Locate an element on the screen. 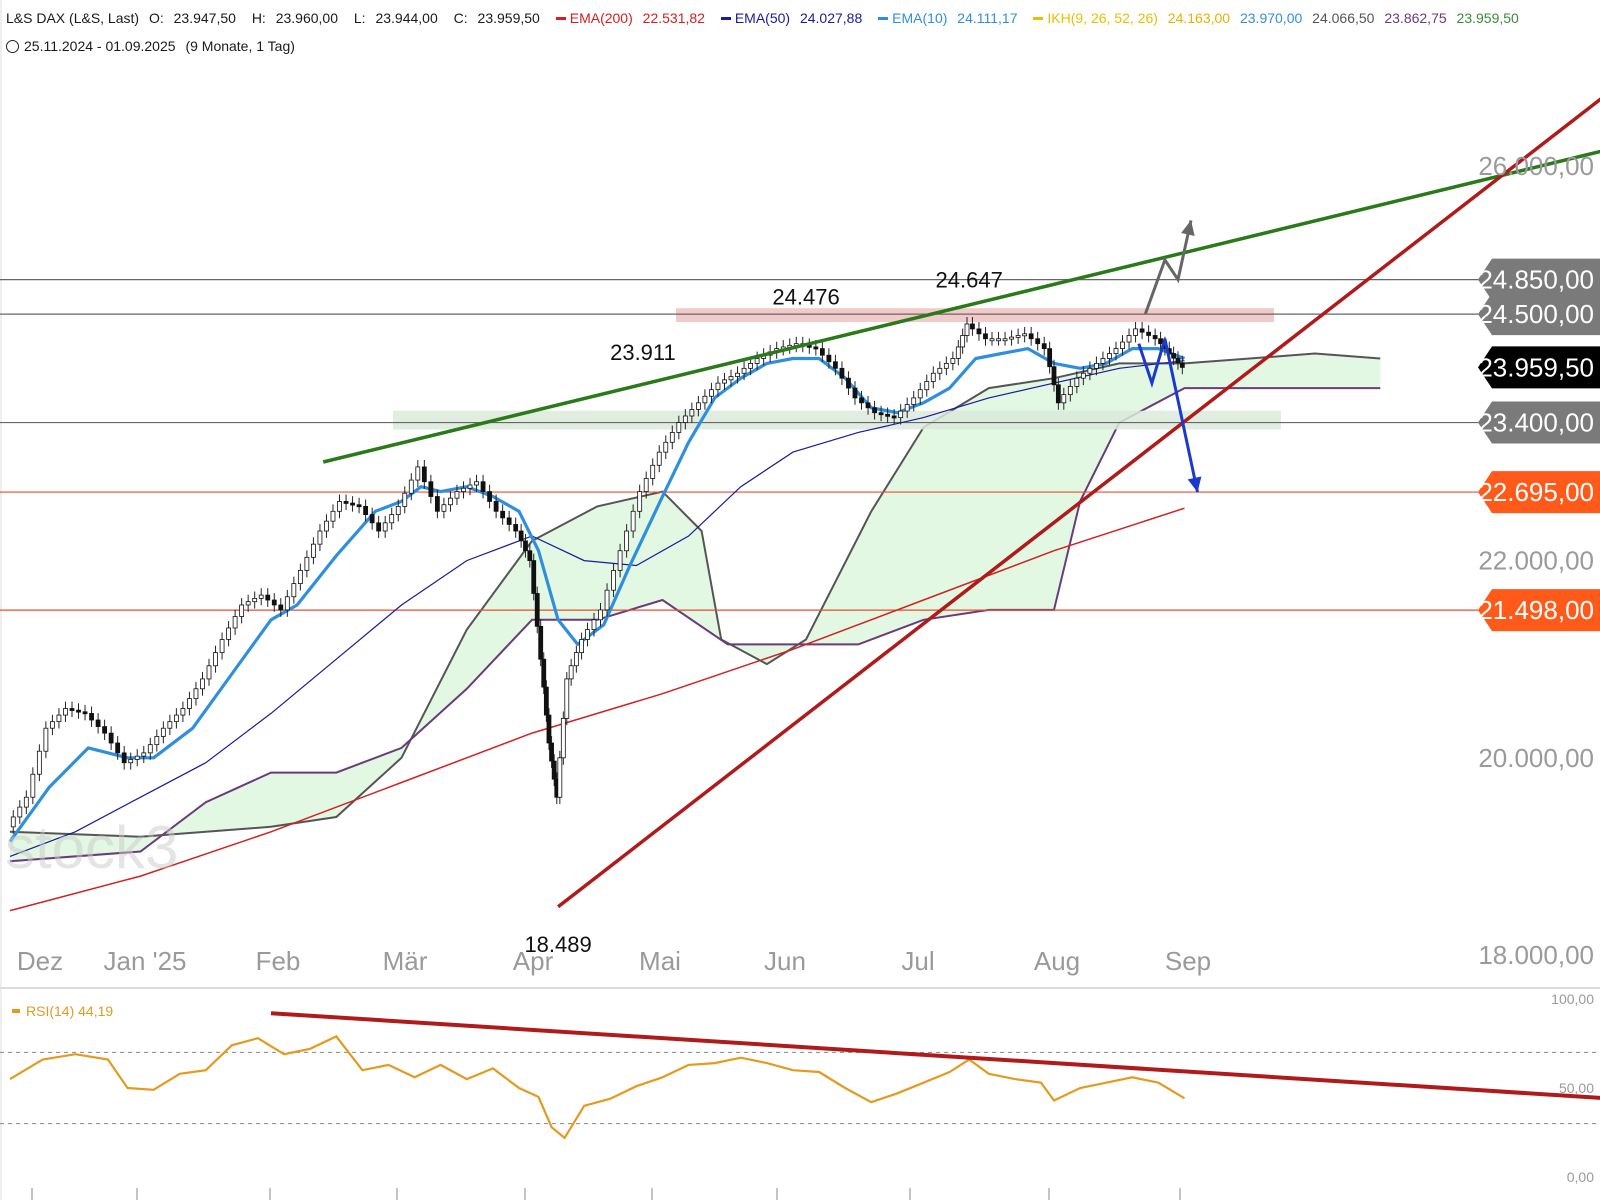 The image size is (1600, 1200). symbol-title: L&S DAX (L&S, Last) is located at coordinates (73, 18).